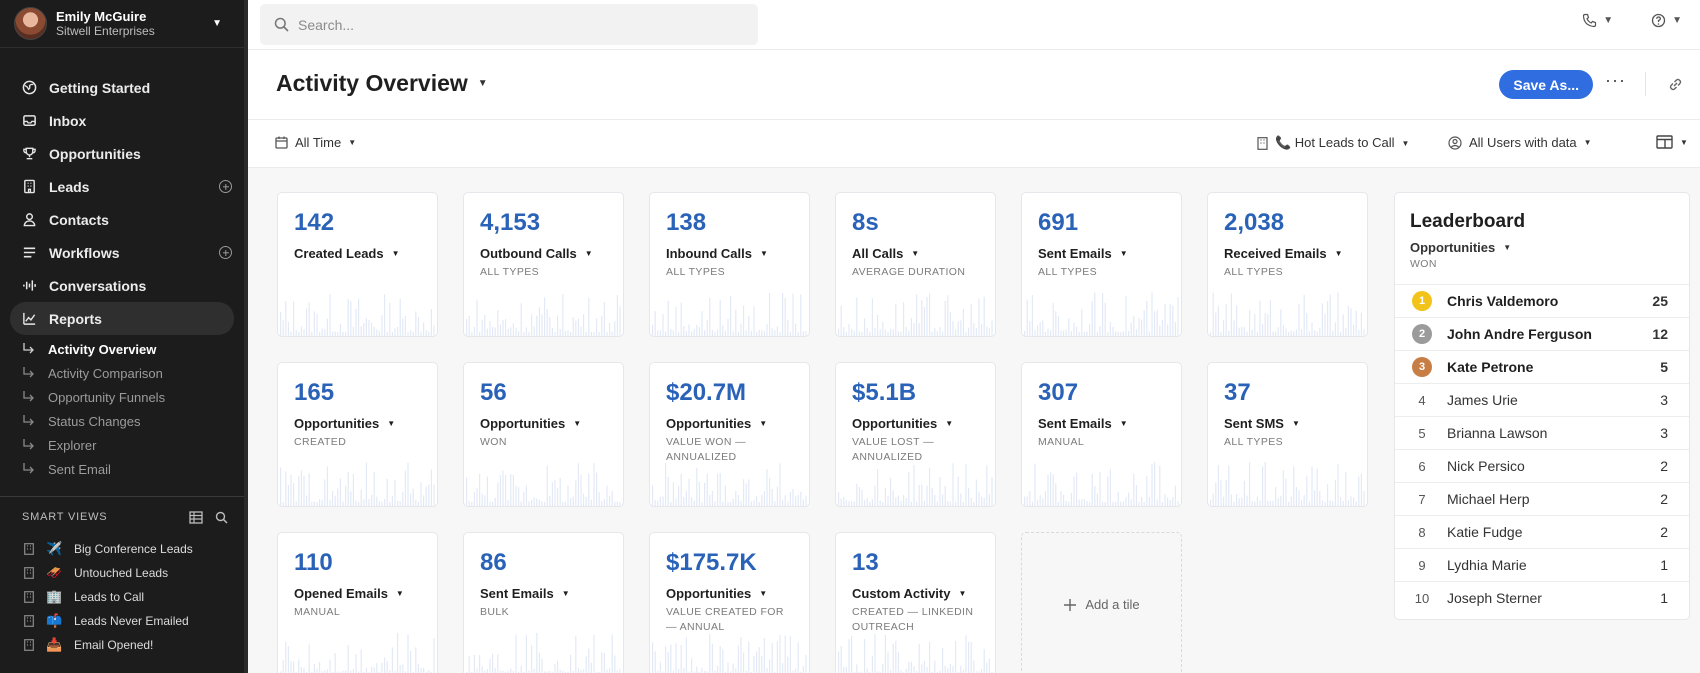 Image resolution: width=1700 pixels, height=673 pixels. What do you see at coordinates (196, 517) in the screenshot?
I see `table-view-icon` at bounding box center [196, 517].